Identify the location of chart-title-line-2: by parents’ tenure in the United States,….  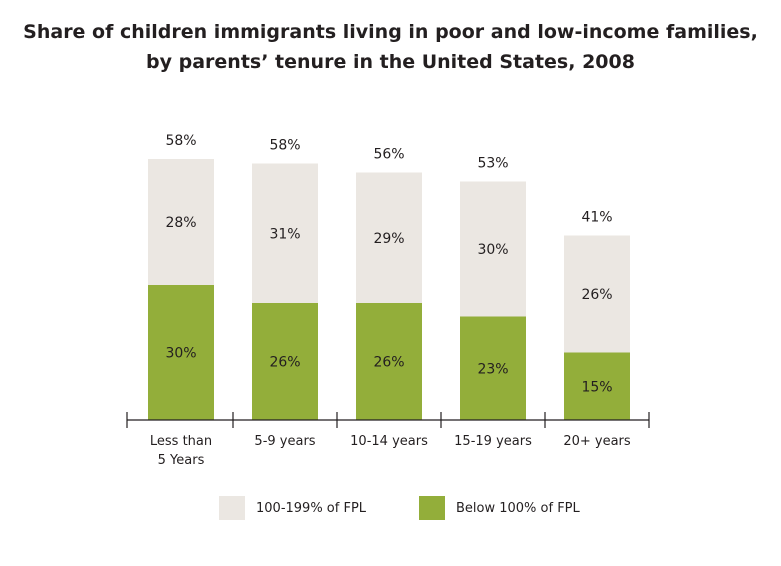
(390, 62).